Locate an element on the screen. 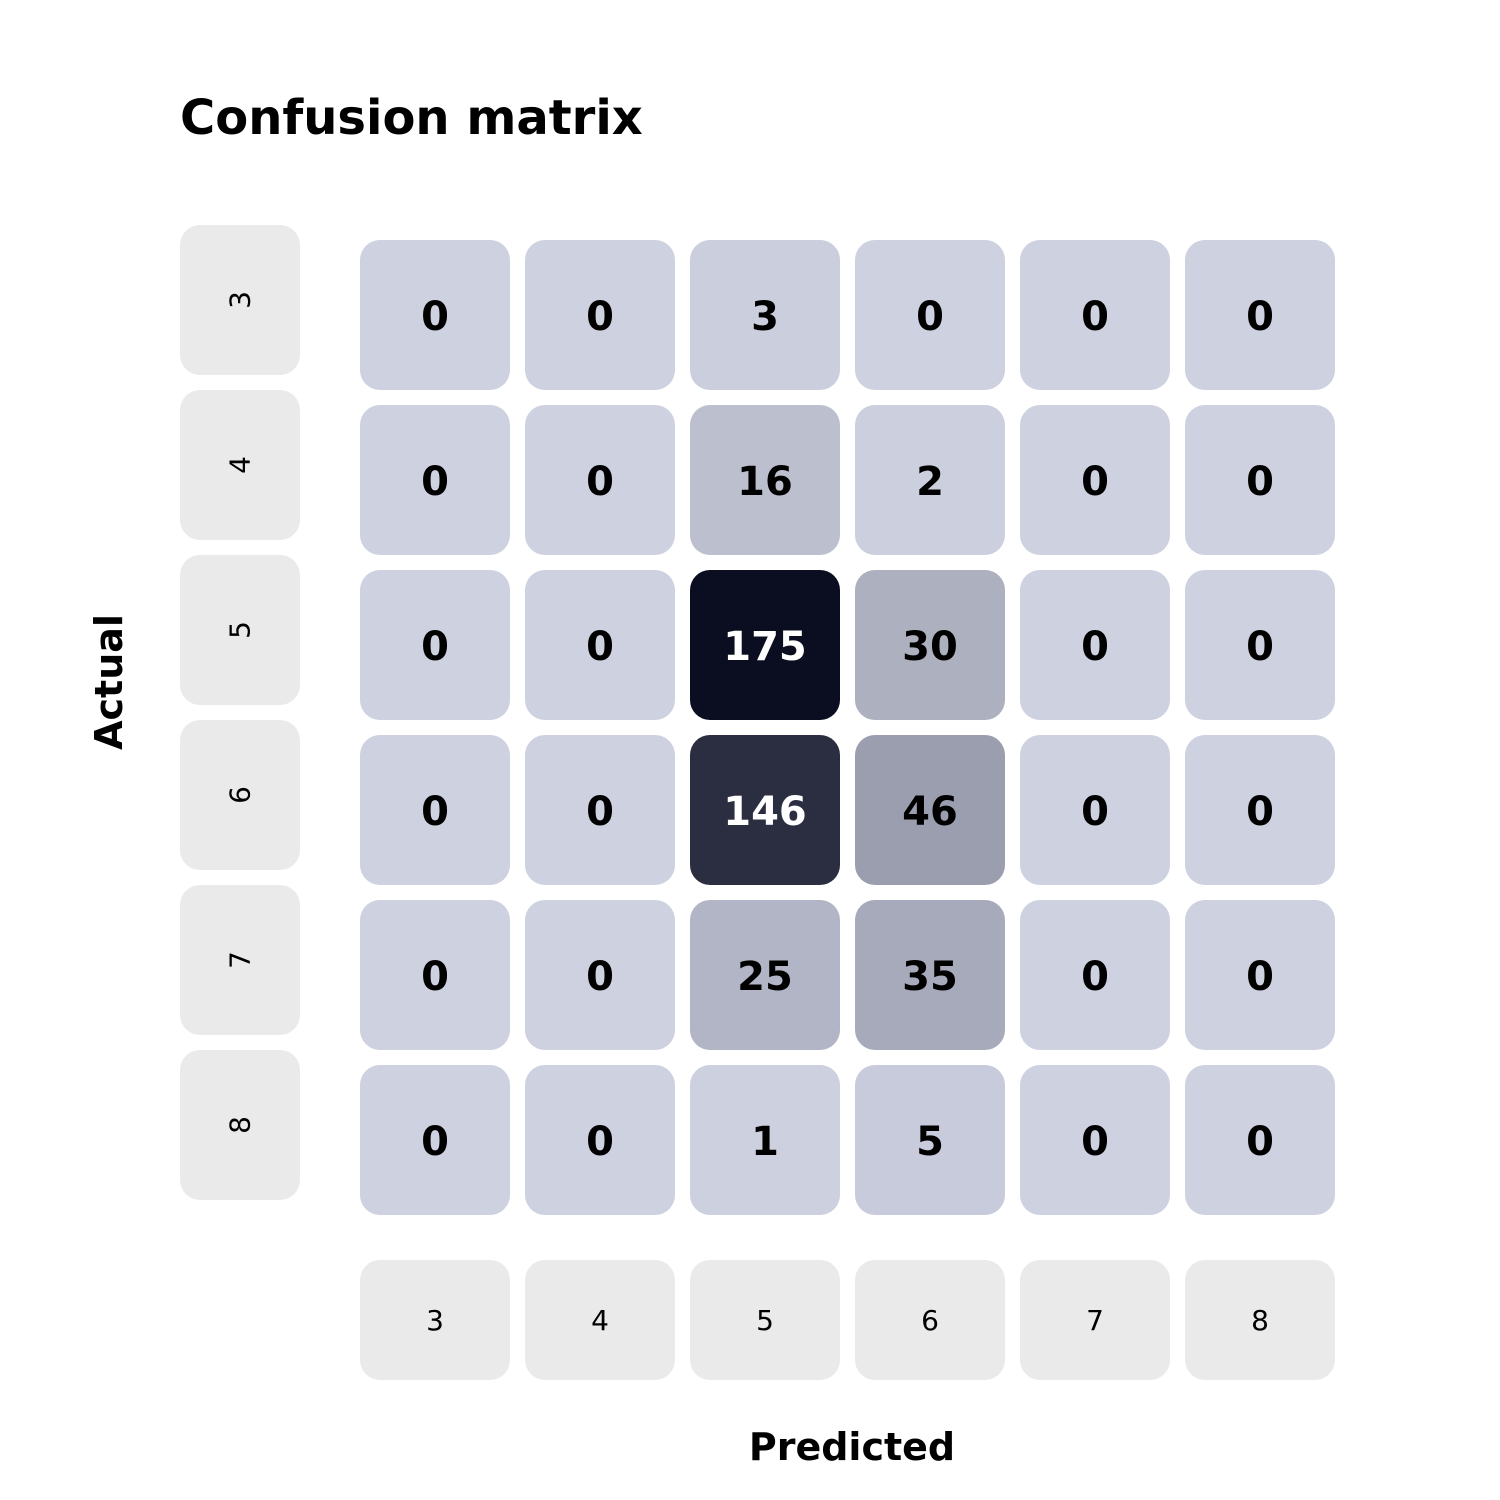  cell-value-label-r4-c4: 0 is located at coordinates (1095, 977).